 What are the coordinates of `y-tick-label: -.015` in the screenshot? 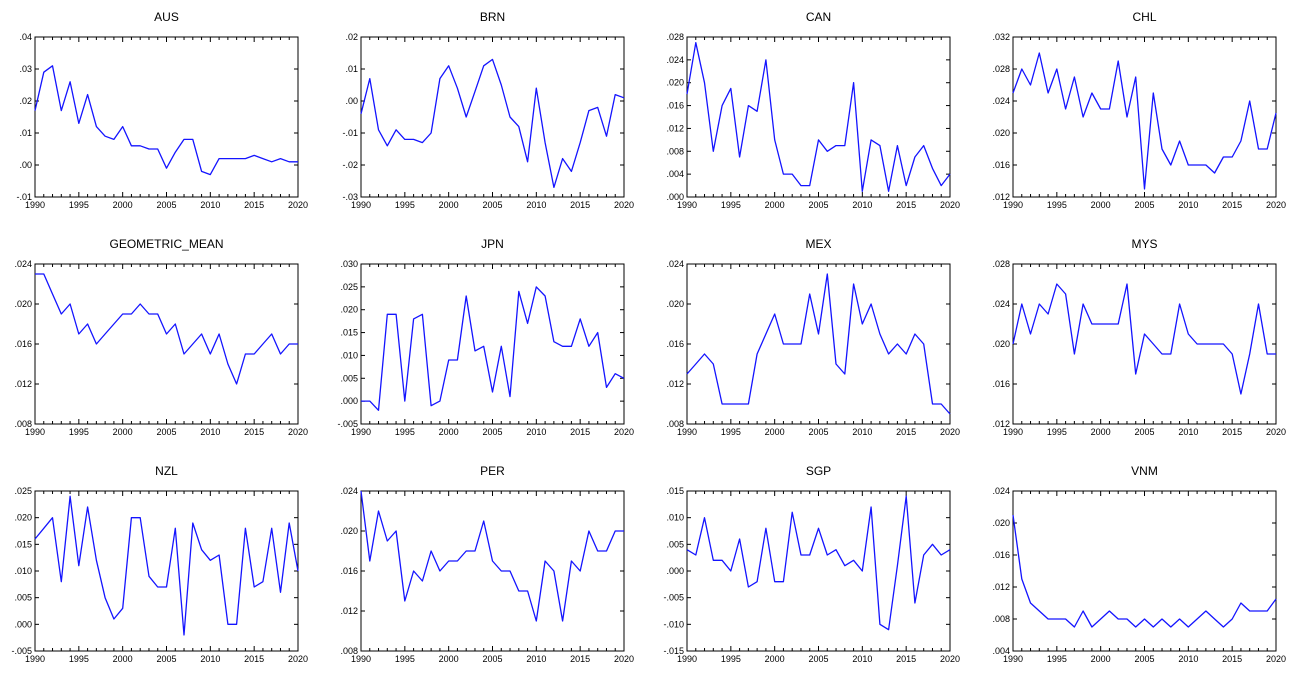 It's located at (673, 651).